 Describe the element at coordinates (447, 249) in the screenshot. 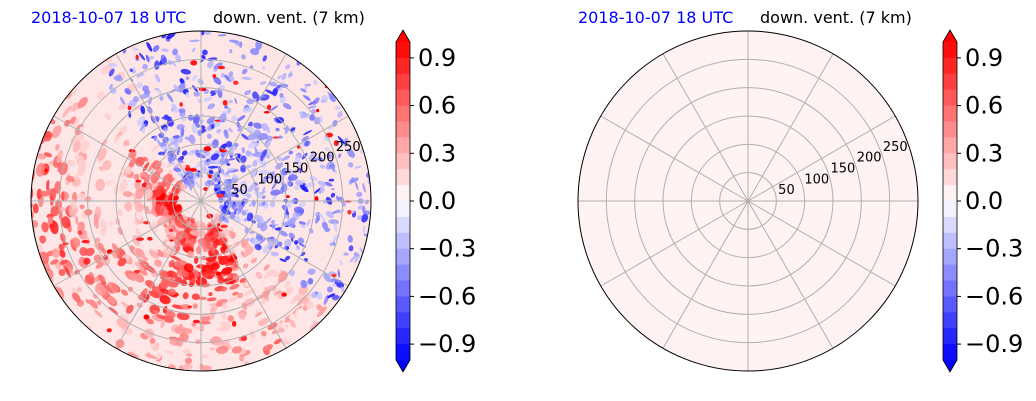

I see `panel-left-colorbar-tick-label: −0.3` at that location.